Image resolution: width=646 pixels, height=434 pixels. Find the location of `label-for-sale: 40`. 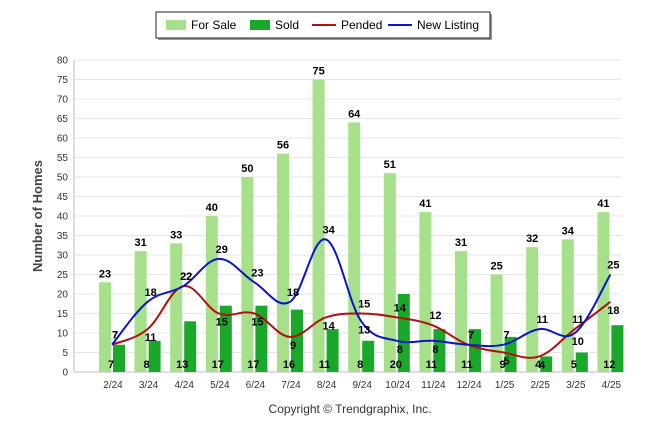

label-for-sale: 40 is located at coordinates (212, 208).